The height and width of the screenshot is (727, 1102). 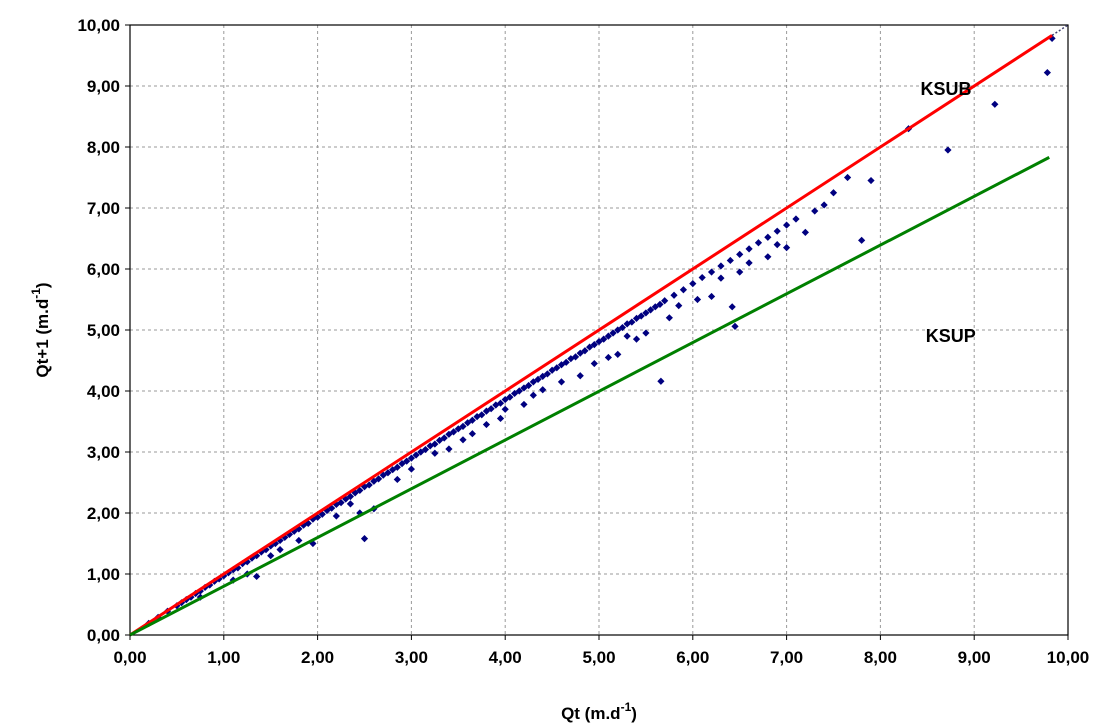 What do you see at coordinates (1068, 657) in the screenshot?
I see `x-tick-label: 10,00` at bounding box center [1068, 657].